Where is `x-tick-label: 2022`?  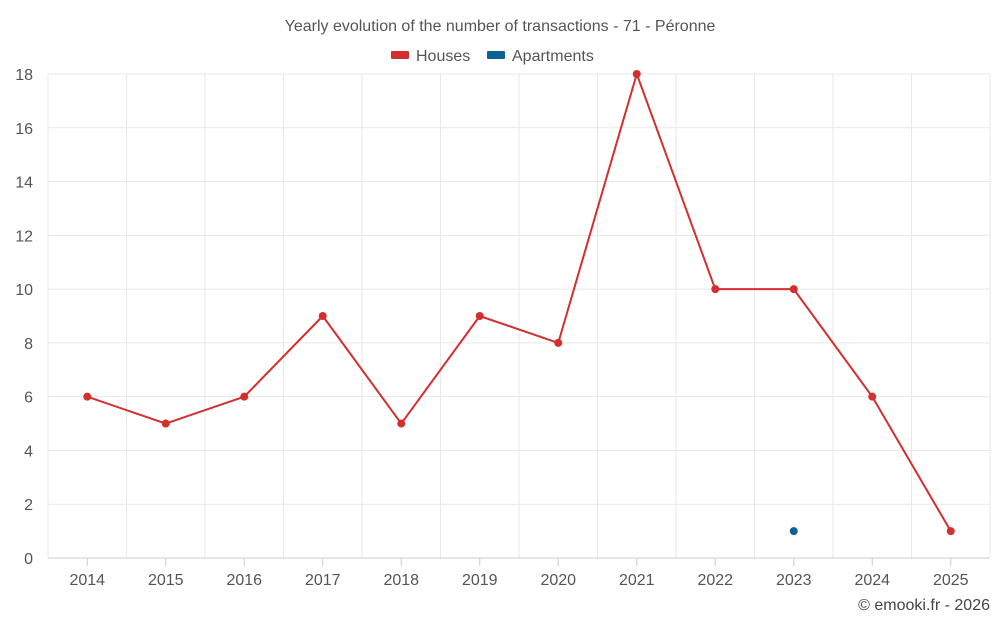 x-tick-label: 2022 is located at coordinates (715, 580).